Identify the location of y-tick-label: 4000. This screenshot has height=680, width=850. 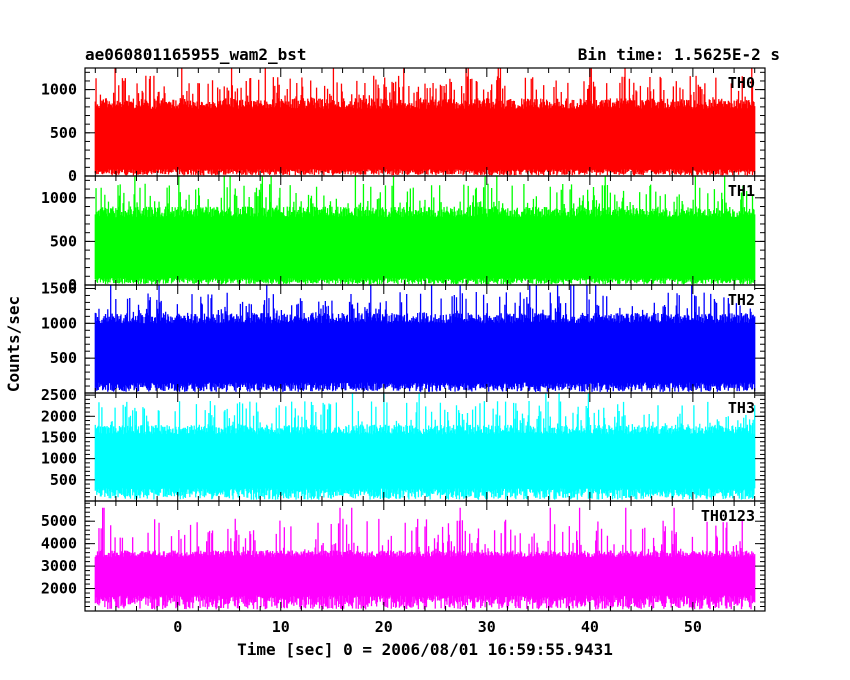
(59, 544).